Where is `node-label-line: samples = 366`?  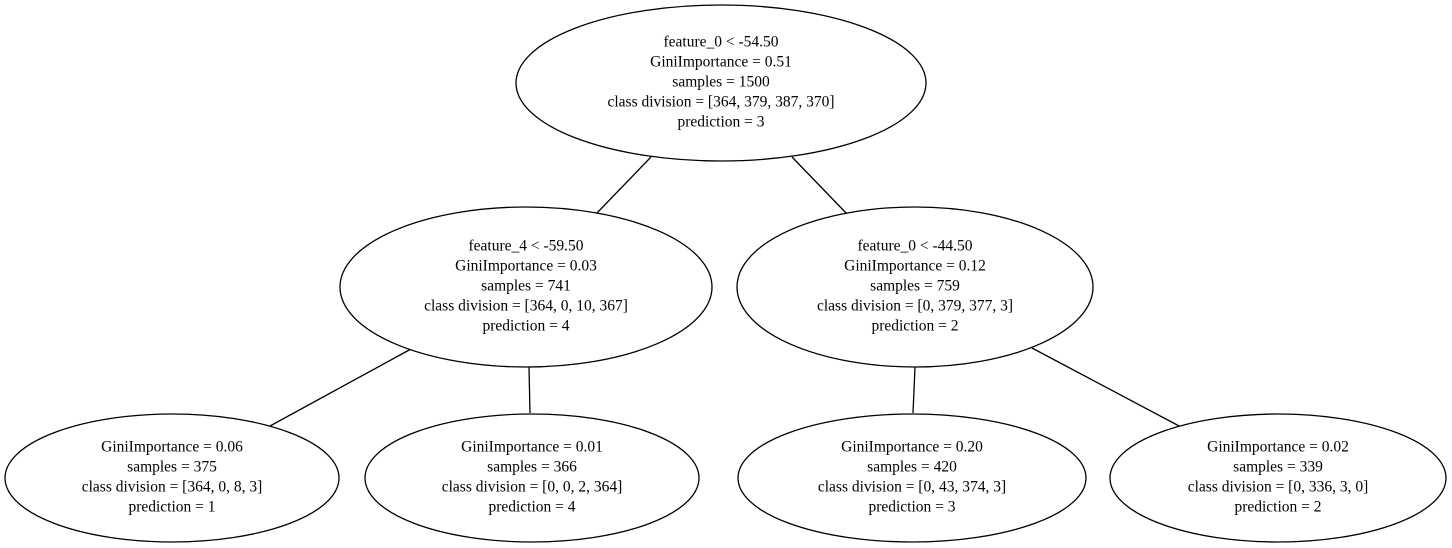 node-label-line: samples = 366 is located at coordinates (532, 467).